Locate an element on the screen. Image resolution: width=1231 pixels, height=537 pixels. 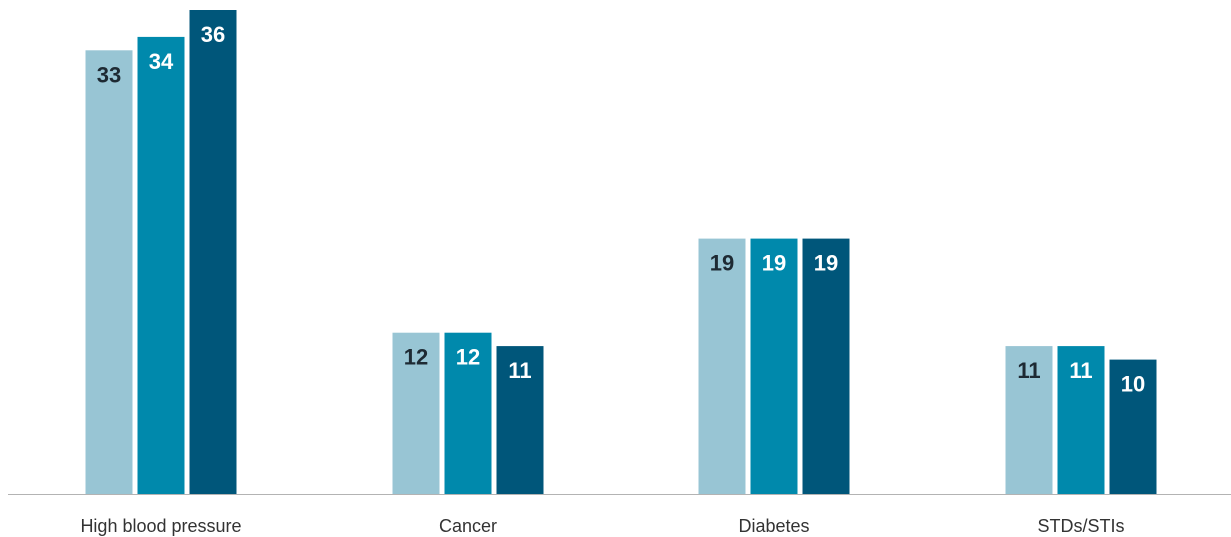
data-label-4-series-2: 11 is located at coordinates (1080, 370).